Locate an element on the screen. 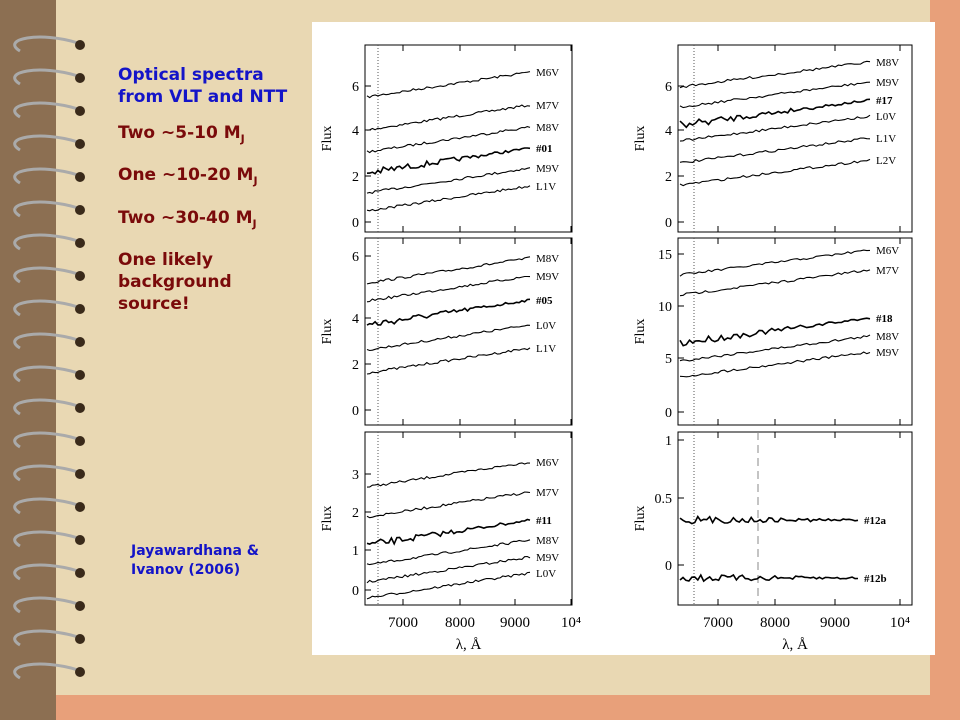 Image resolution: width=960 pixels, height=720 pixels. x-tick-label: 8000 is located at coordinates (775, 623).